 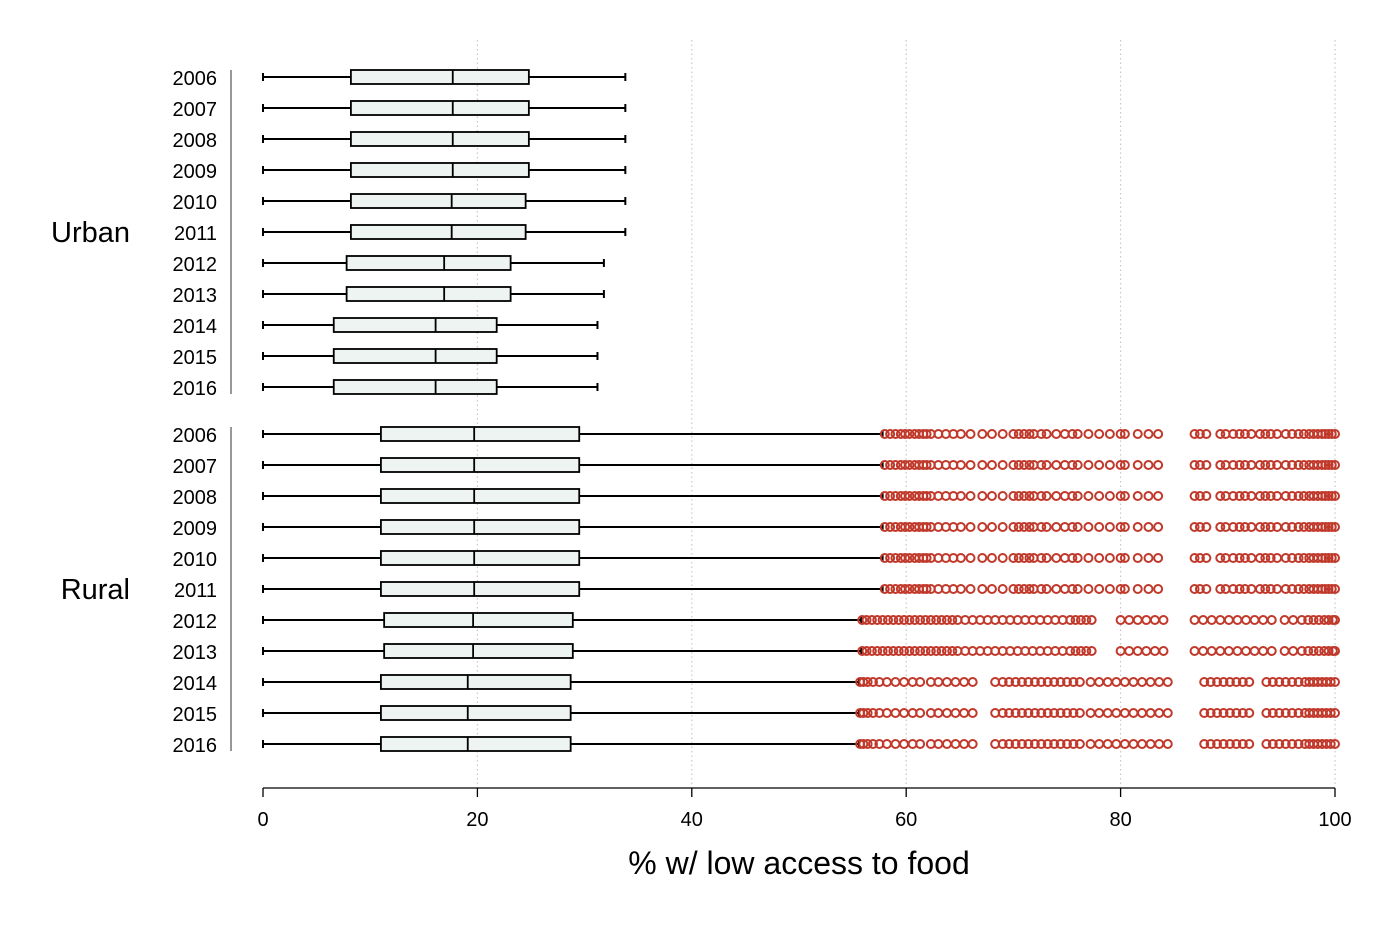 I want to click on y-tick-label: 2009, so click(x=195, y=529).